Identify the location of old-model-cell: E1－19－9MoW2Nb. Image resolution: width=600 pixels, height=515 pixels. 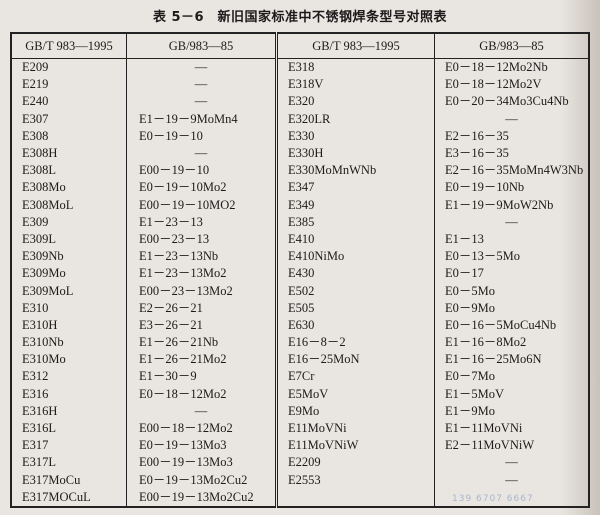
(512, 205).